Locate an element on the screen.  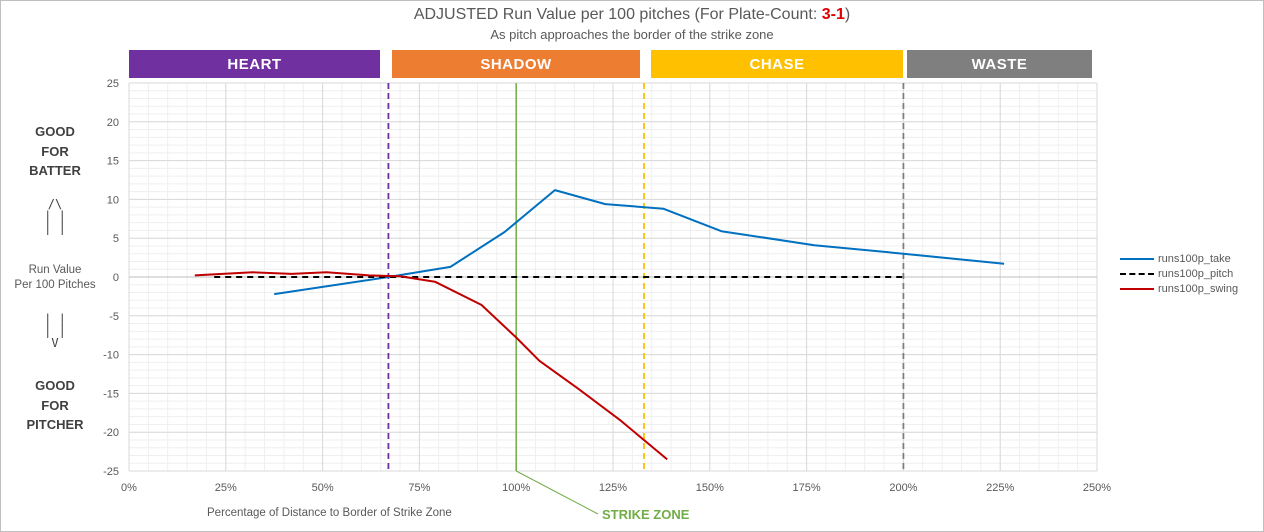
x-tick-label: 175% is located at coordinates (807, 488).